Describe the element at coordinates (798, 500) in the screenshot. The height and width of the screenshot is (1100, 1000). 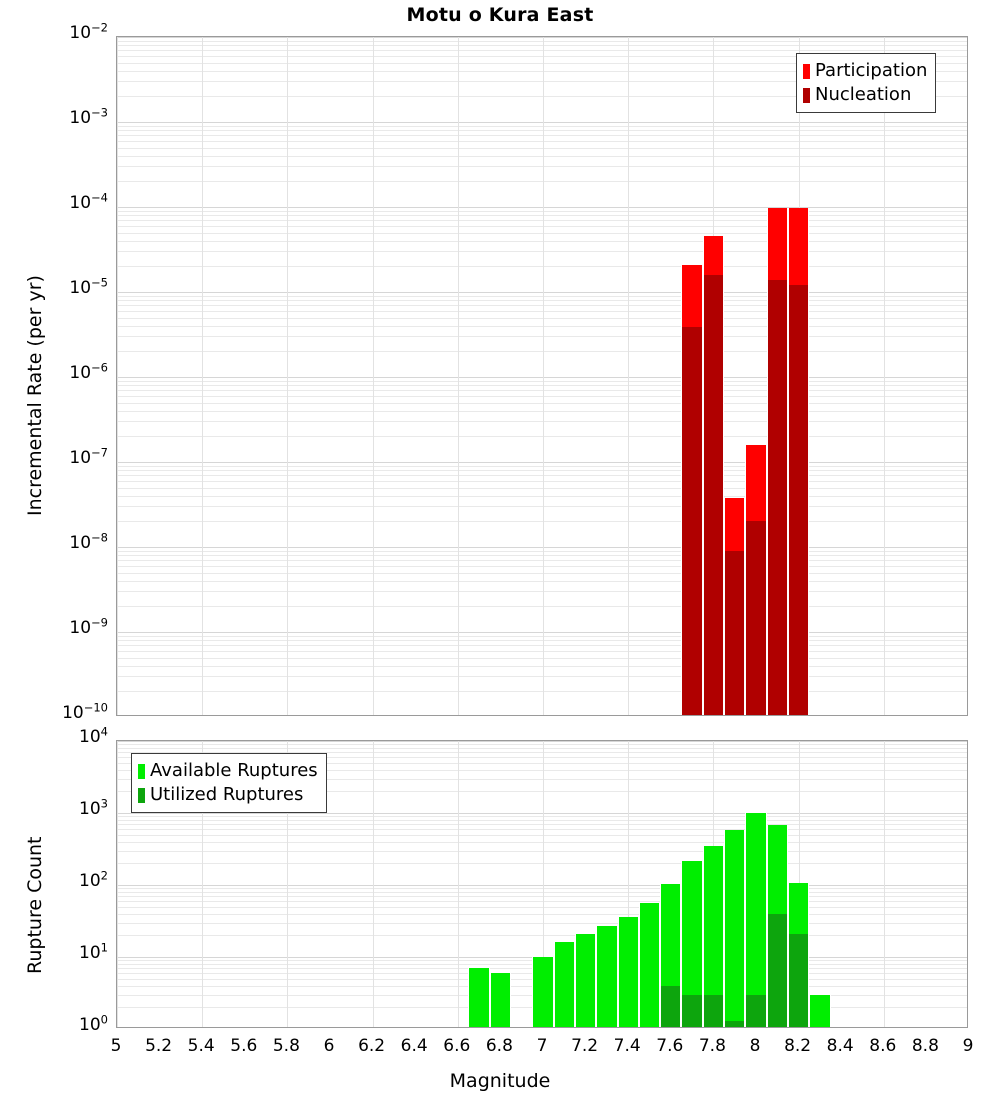
I see `bar-overlay-nucleation` at that location.